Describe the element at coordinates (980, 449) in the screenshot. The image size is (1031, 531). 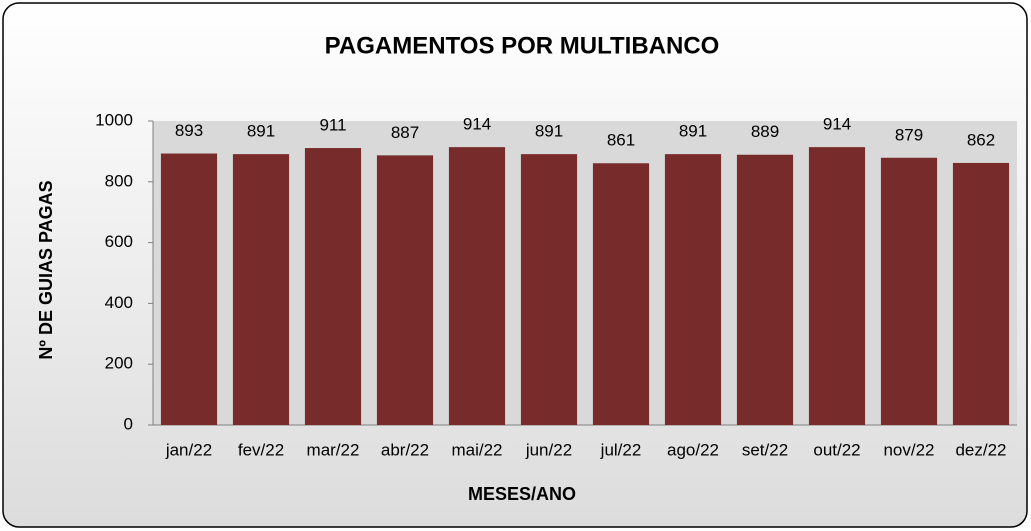
I see `x-tick-label: dez/22` at that location.